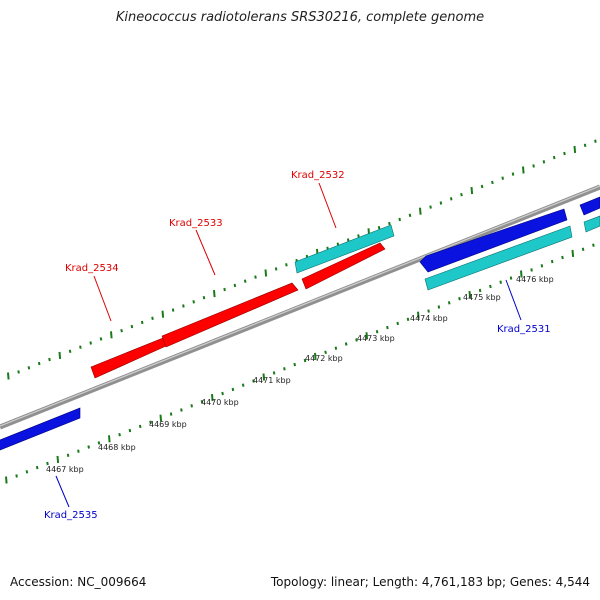 The height and width of the screenshot is (600, 600). Describe the element at coordinates (220, 402) in the screenshot. I see `kbp-label-4470: 4470 kbp` at that location.